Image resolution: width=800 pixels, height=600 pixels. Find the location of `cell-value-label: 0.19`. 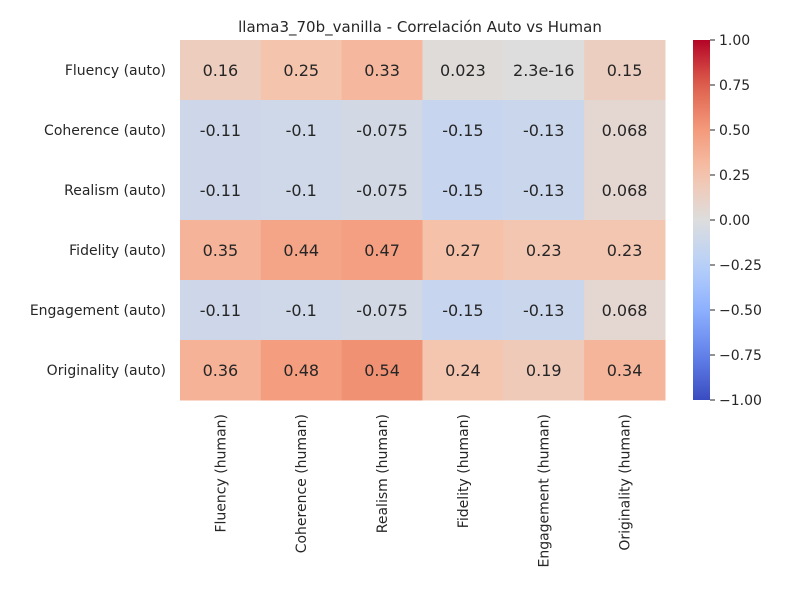

cell-value-label: 0.19 is located at coordinates (544, 370).